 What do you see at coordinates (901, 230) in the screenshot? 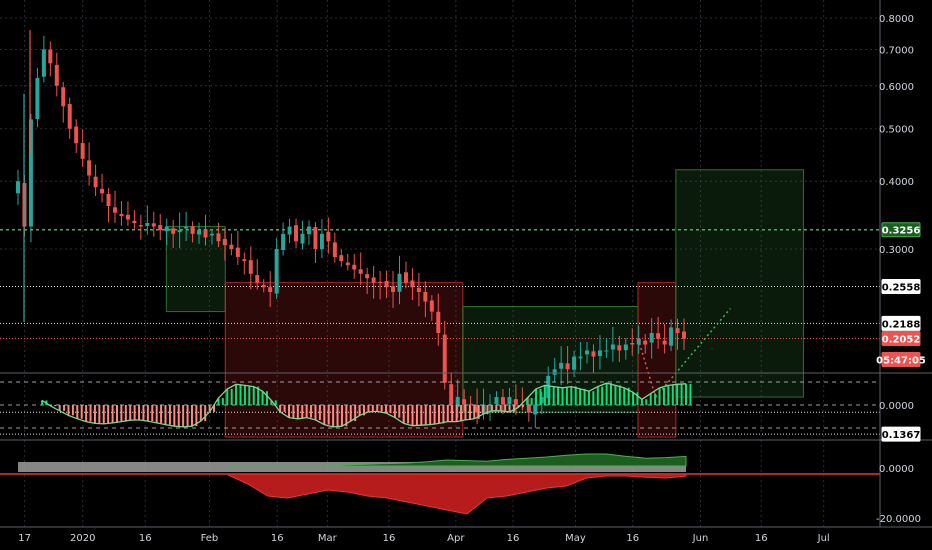
I see `badge-level-0: 0.3256` at bounding box center [901, 230].